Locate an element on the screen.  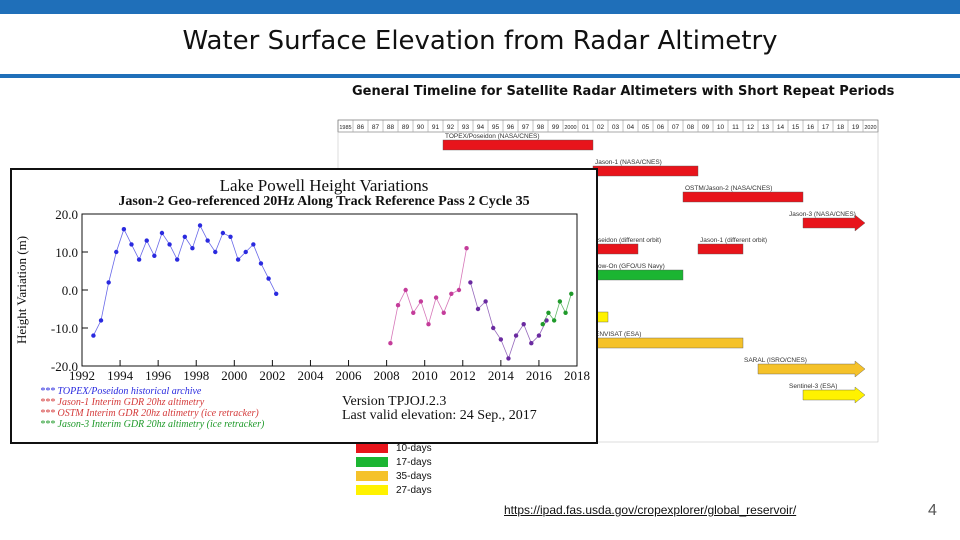
mission-label: SARAL (ISRO/CNES) is located at coordinates (775, 360).